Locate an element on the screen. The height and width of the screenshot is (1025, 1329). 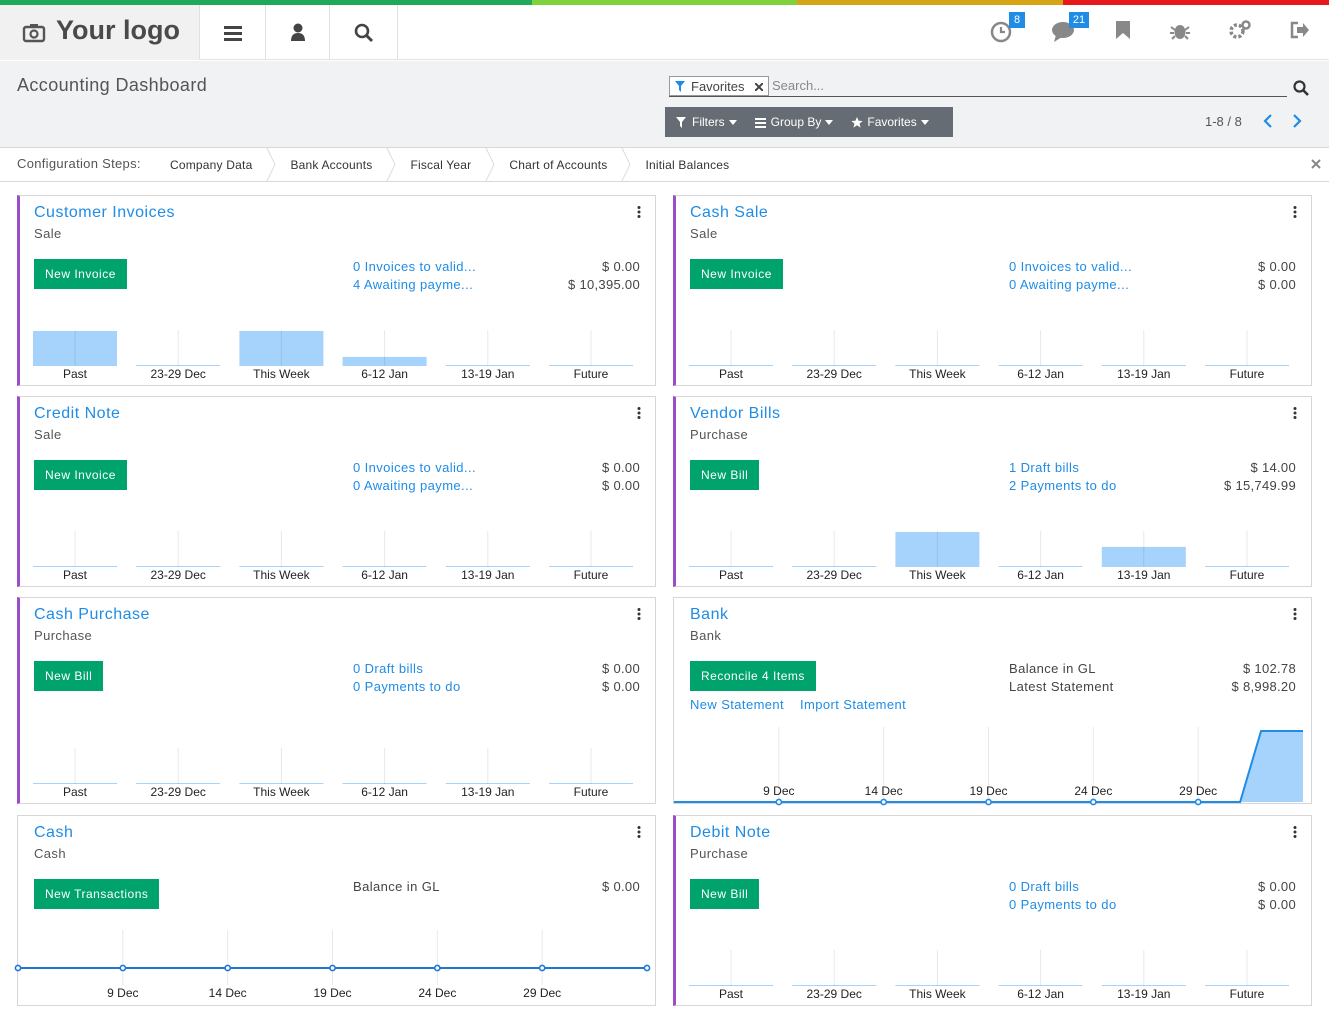
activity-icon is located at coordinates (1002, 32).